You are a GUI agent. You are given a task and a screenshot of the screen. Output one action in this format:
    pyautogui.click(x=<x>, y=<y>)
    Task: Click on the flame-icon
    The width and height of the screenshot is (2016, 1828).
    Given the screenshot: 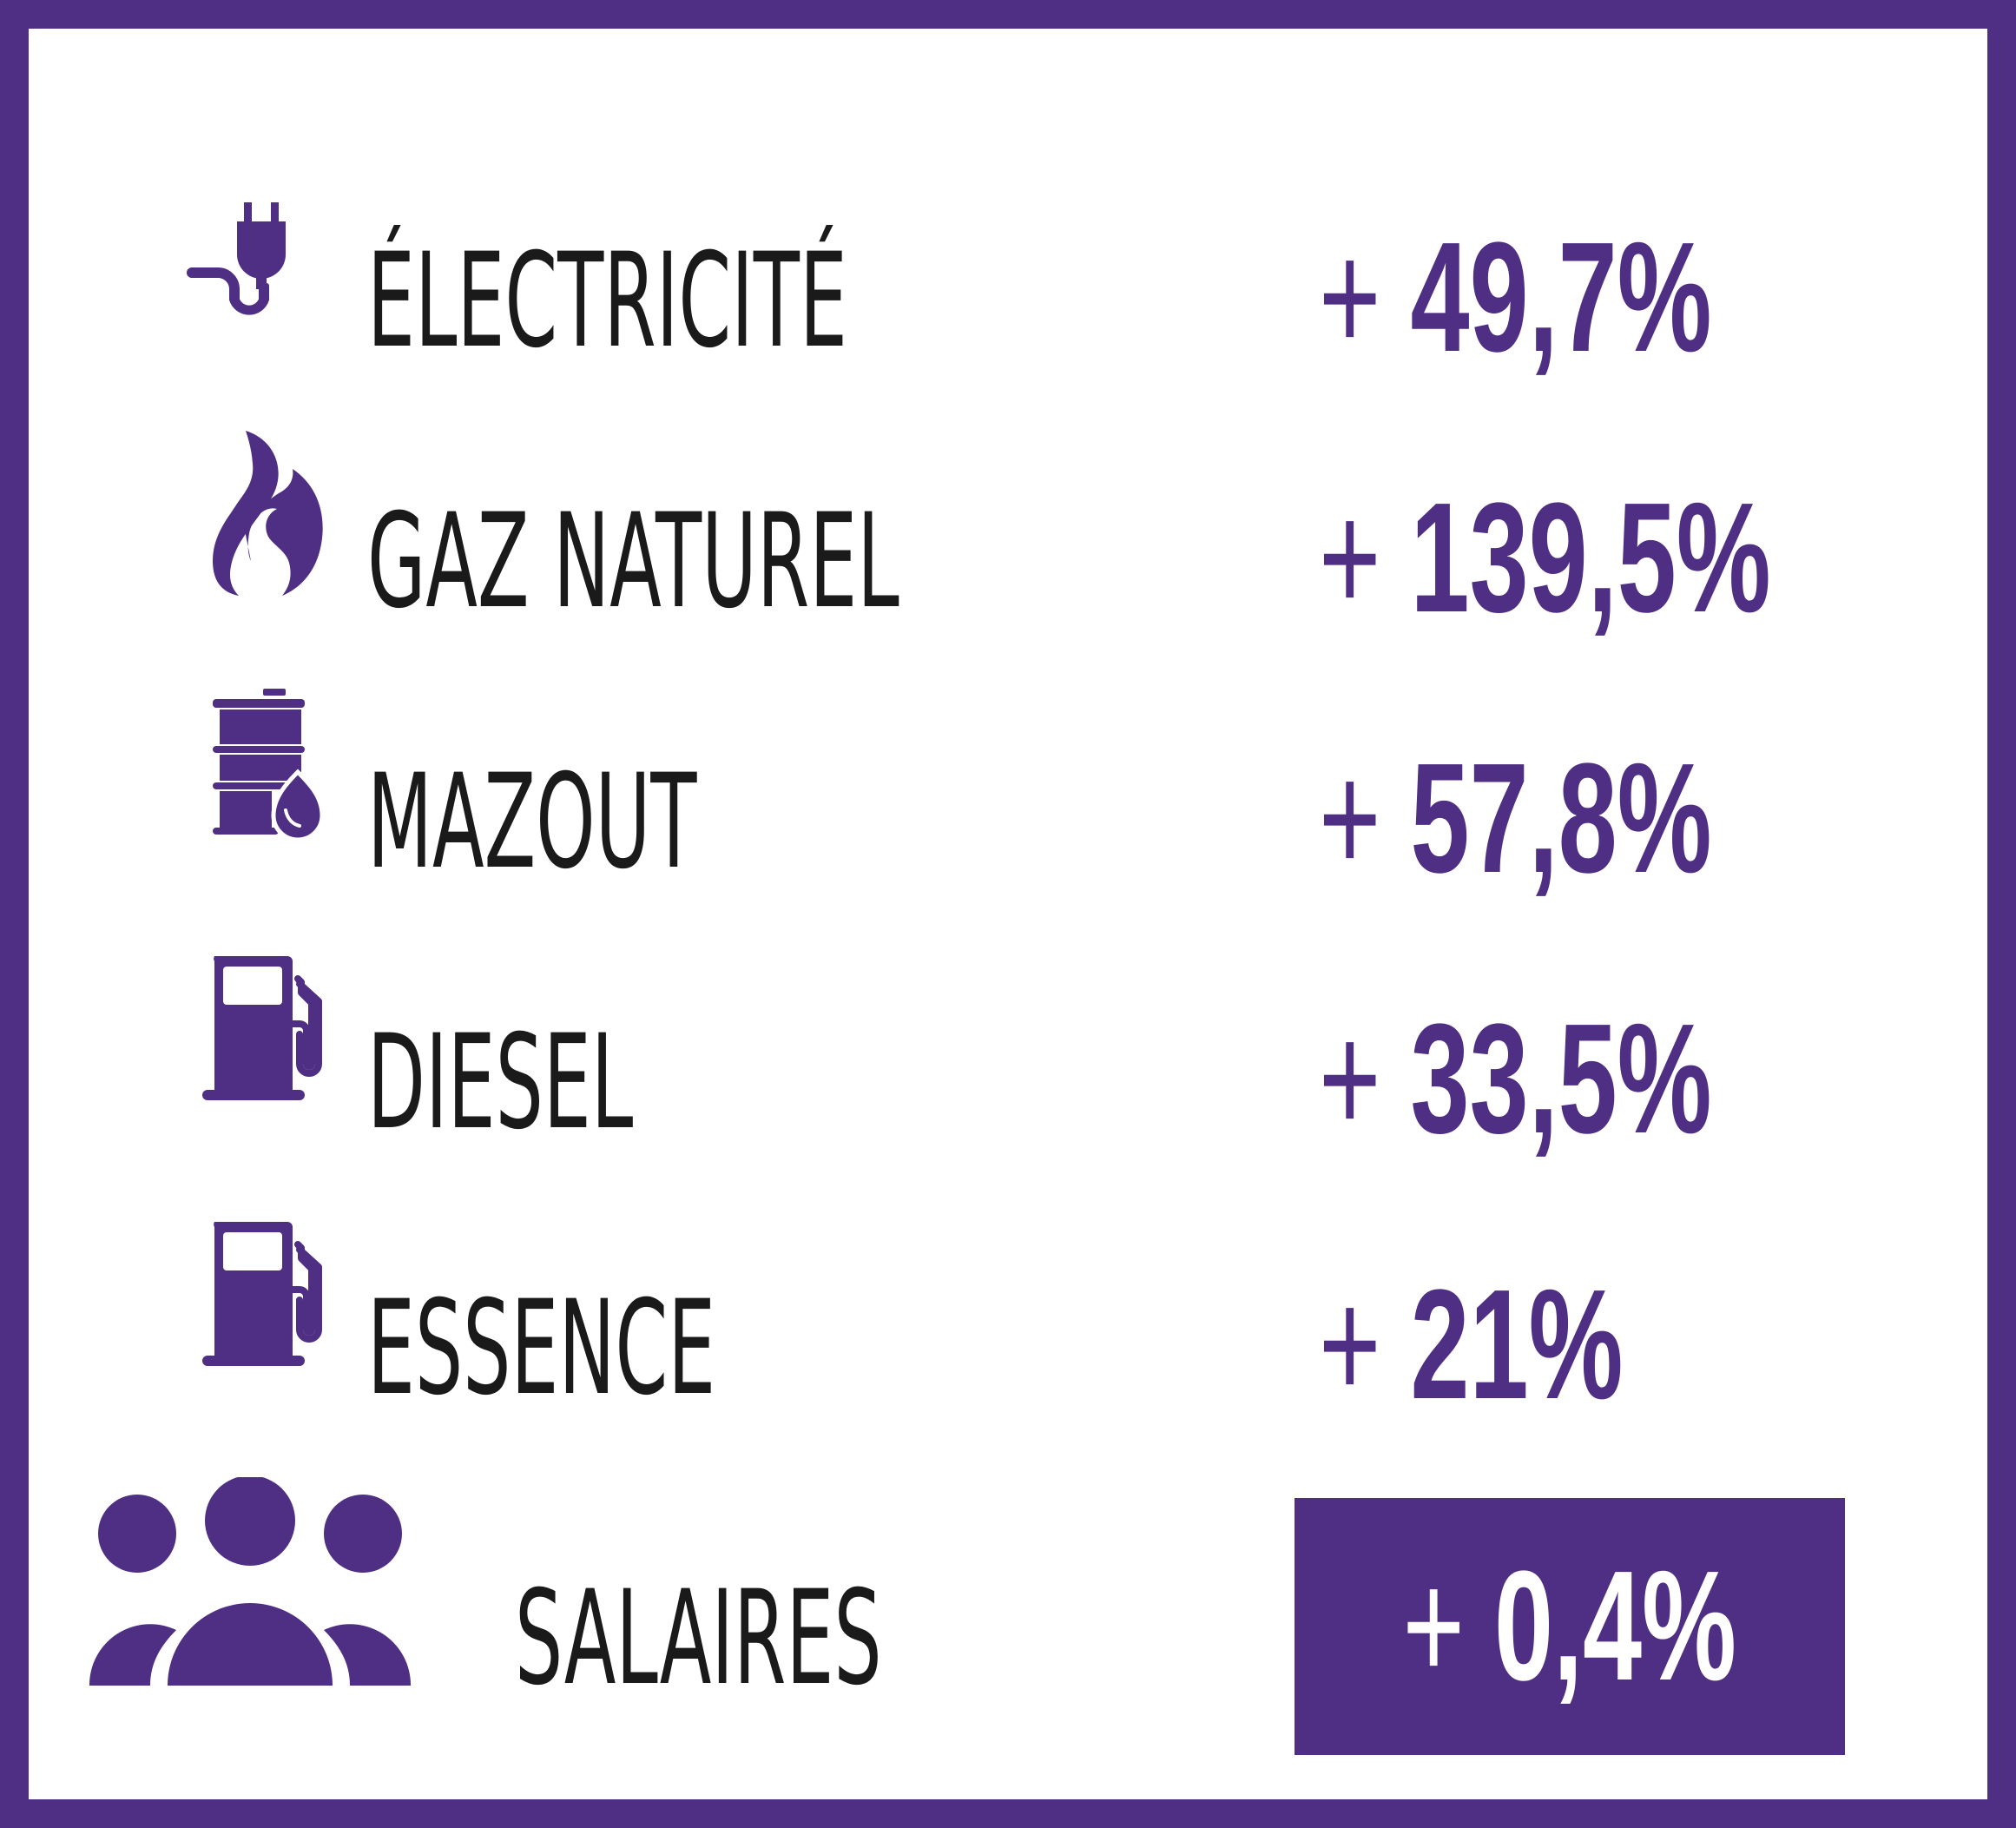 What is the action you would take?
    pyautogui.click(x=269, y=513)
    